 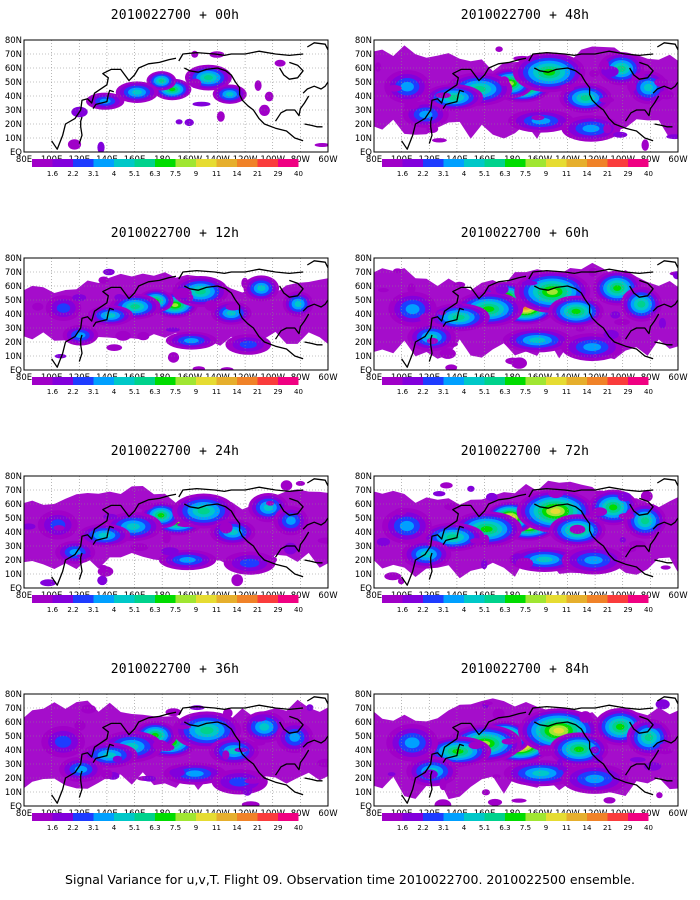 I want to click on lat-tick-label: 60N, so click(x=363, y=505).